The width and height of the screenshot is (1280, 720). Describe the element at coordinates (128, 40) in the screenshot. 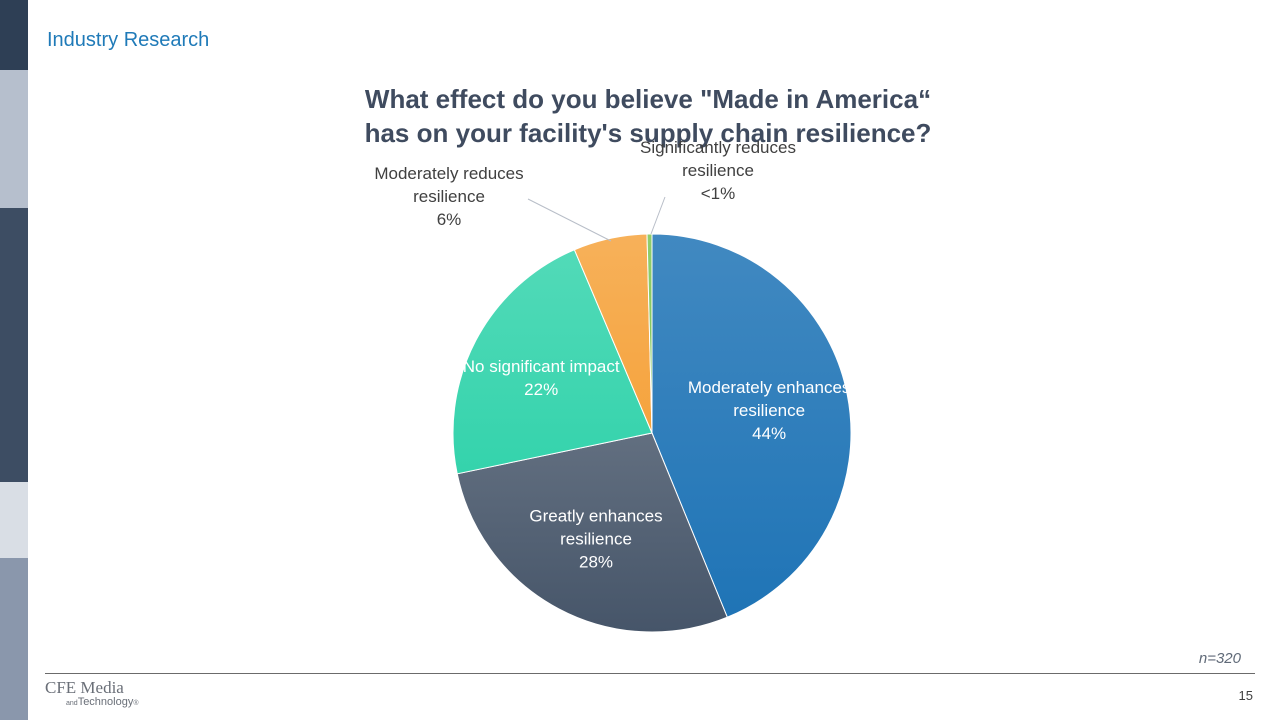

I see `header-title: Industry Research` at that location.